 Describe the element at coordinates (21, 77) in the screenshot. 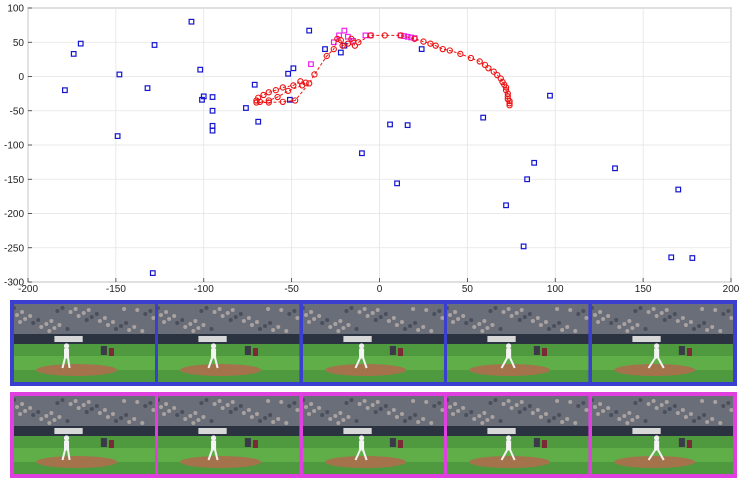

I see `y-tick-label: 0` at that location.